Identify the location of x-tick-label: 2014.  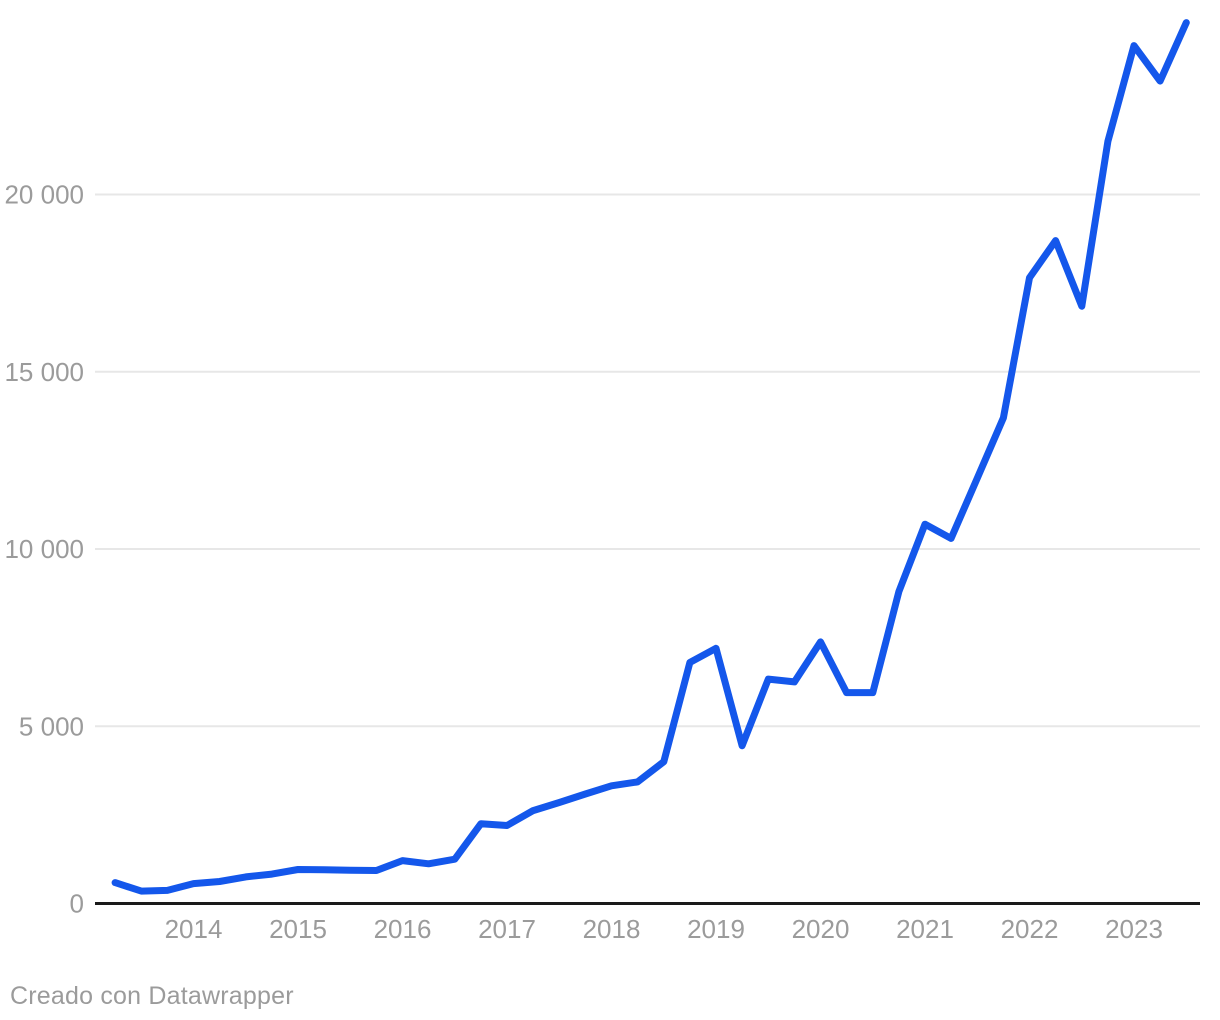
(194, 929).